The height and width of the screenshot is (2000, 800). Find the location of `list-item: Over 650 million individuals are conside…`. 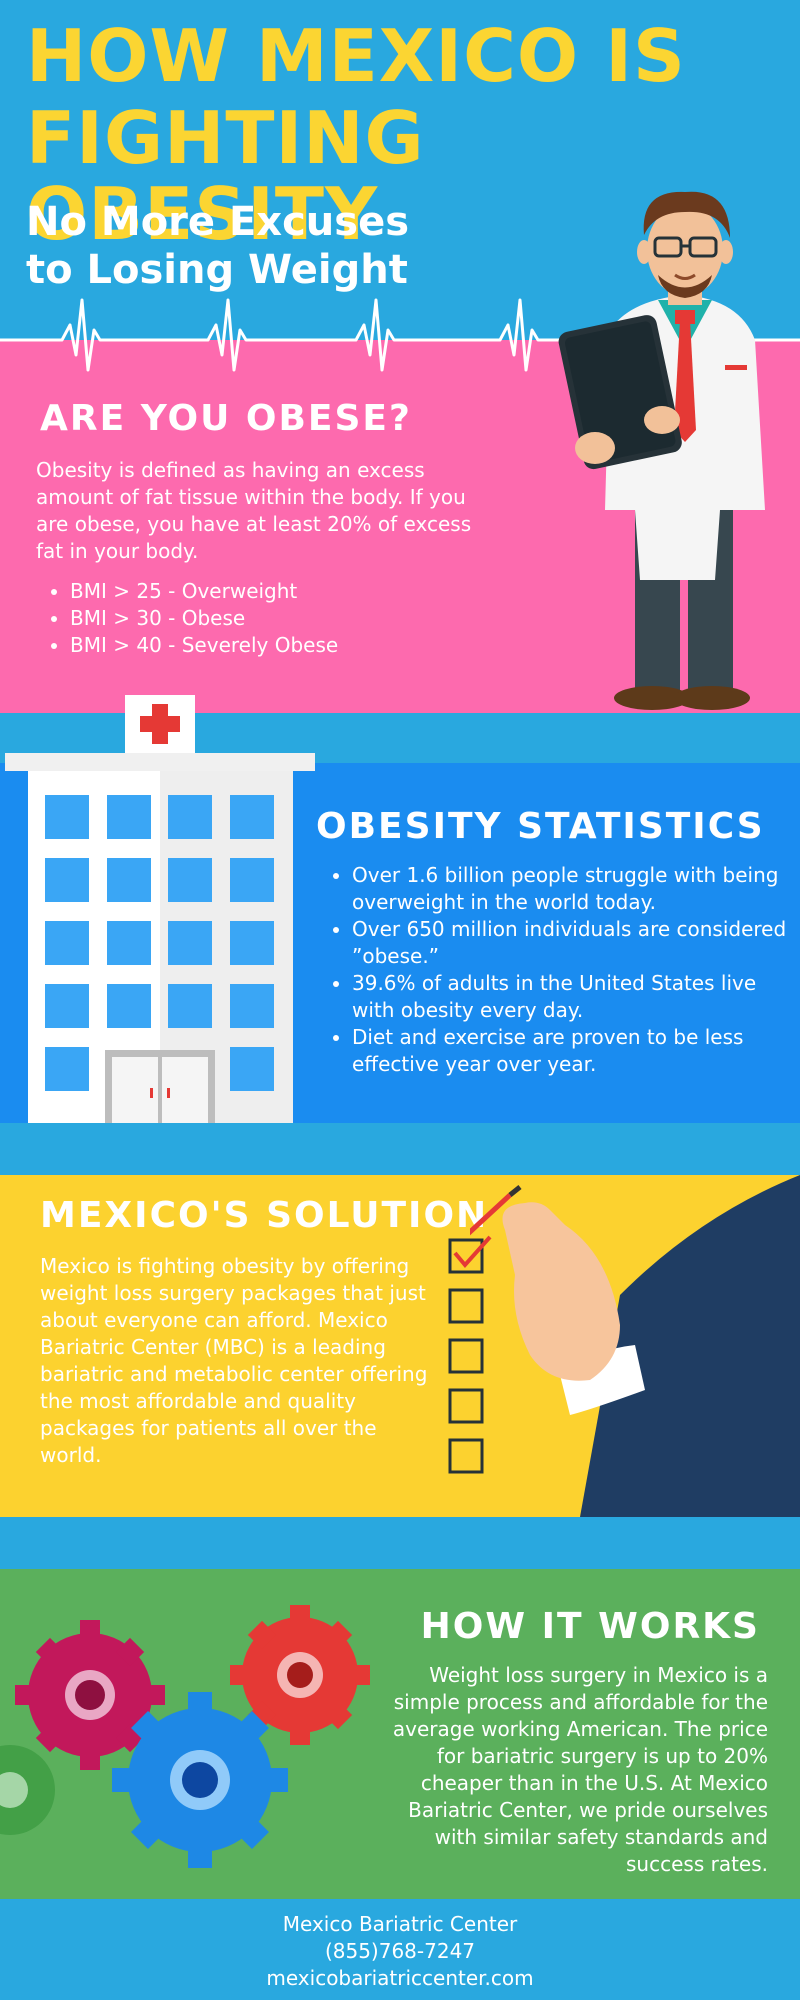

list-item: Over 650 million individuals are conside… is located at coordinates (576, 943).